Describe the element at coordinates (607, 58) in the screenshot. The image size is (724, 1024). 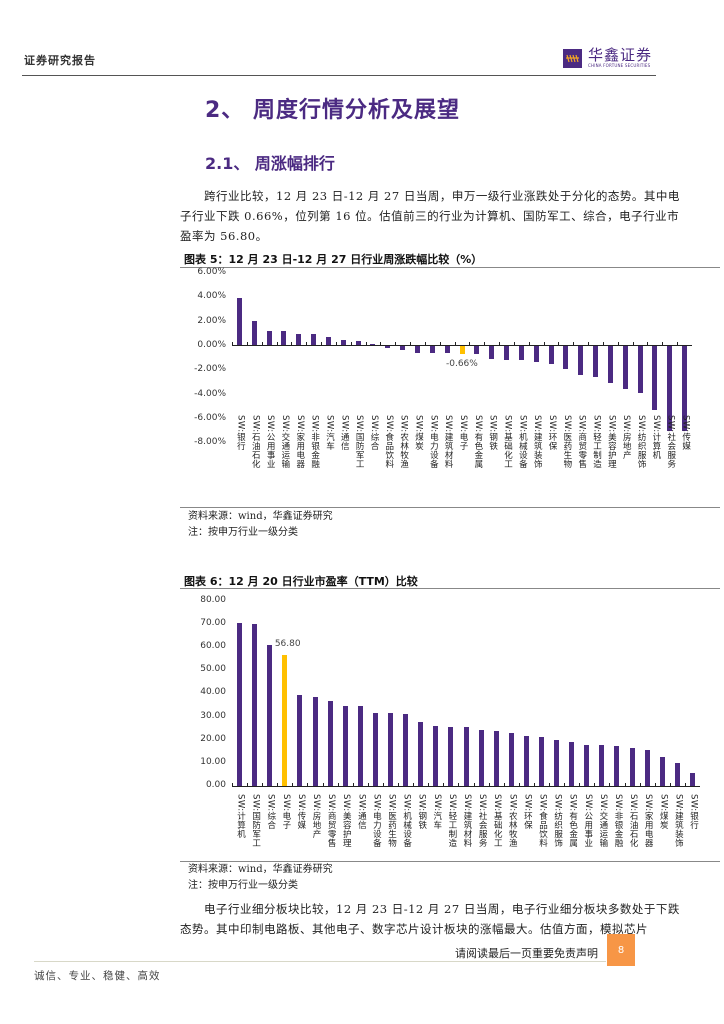
I see `company-logo: 华鑫证券 CHINA FORTUNE SECURITIES` at that location.